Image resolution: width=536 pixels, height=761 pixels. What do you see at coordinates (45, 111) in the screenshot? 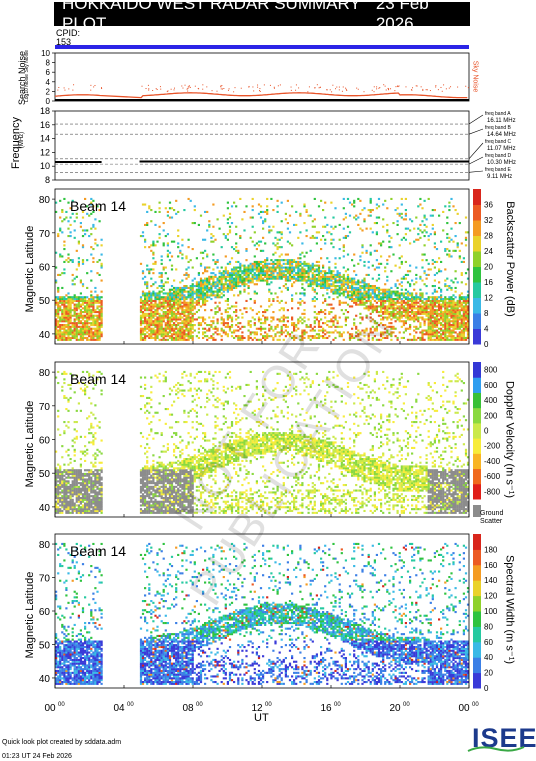
I see `freq-ytick-label: 18` at bounding box center [45, 111].